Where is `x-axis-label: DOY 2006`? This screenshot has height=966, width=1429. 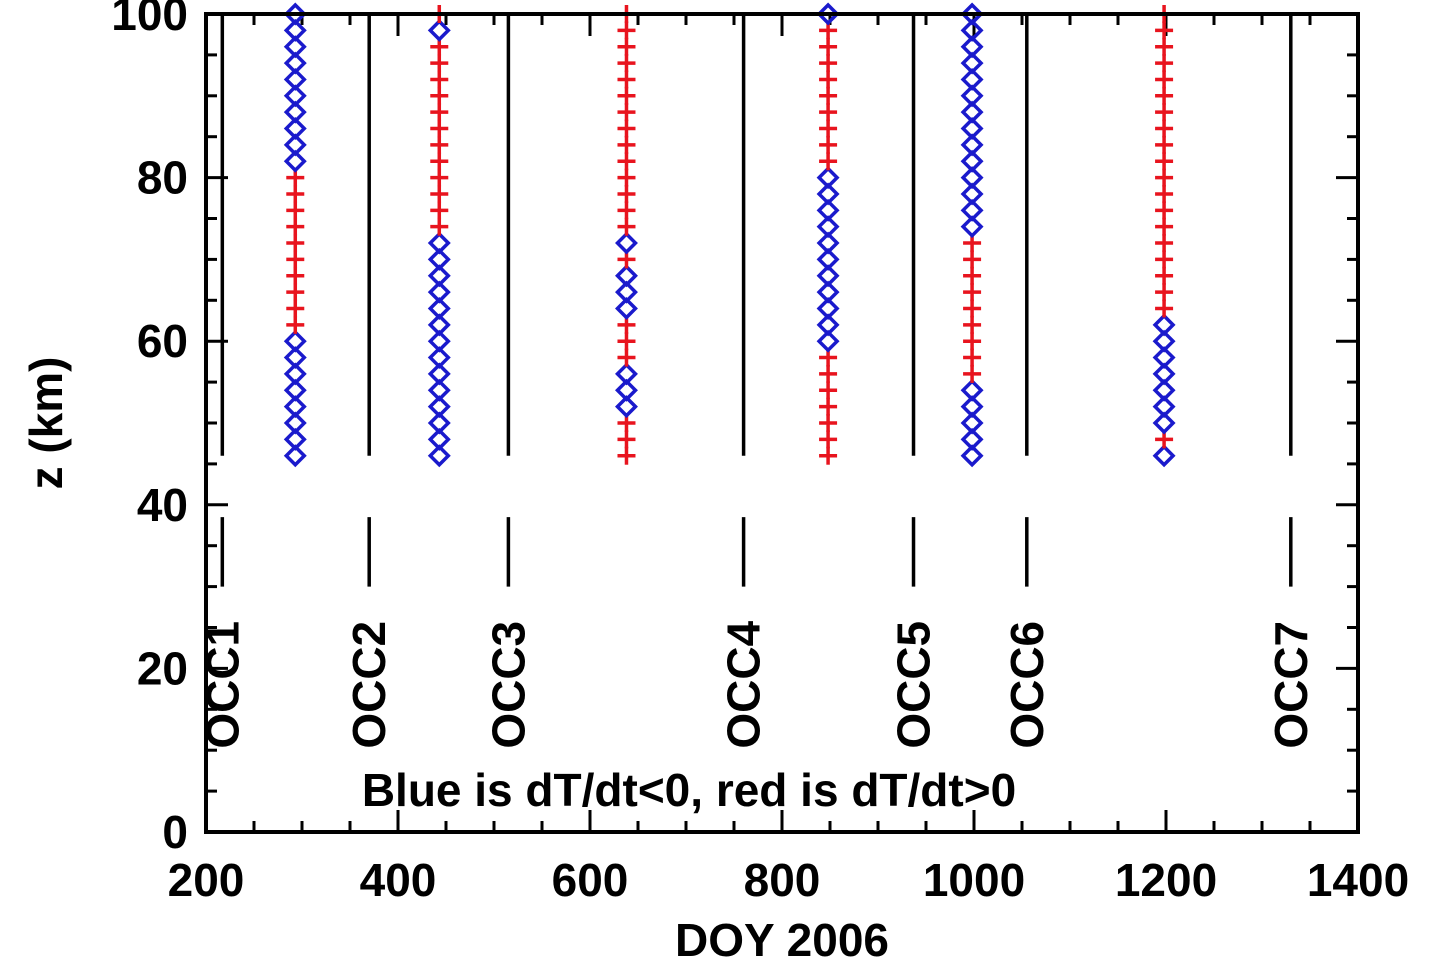
x-axis-label: DOY 2006 is located at coordinates (782, 940).